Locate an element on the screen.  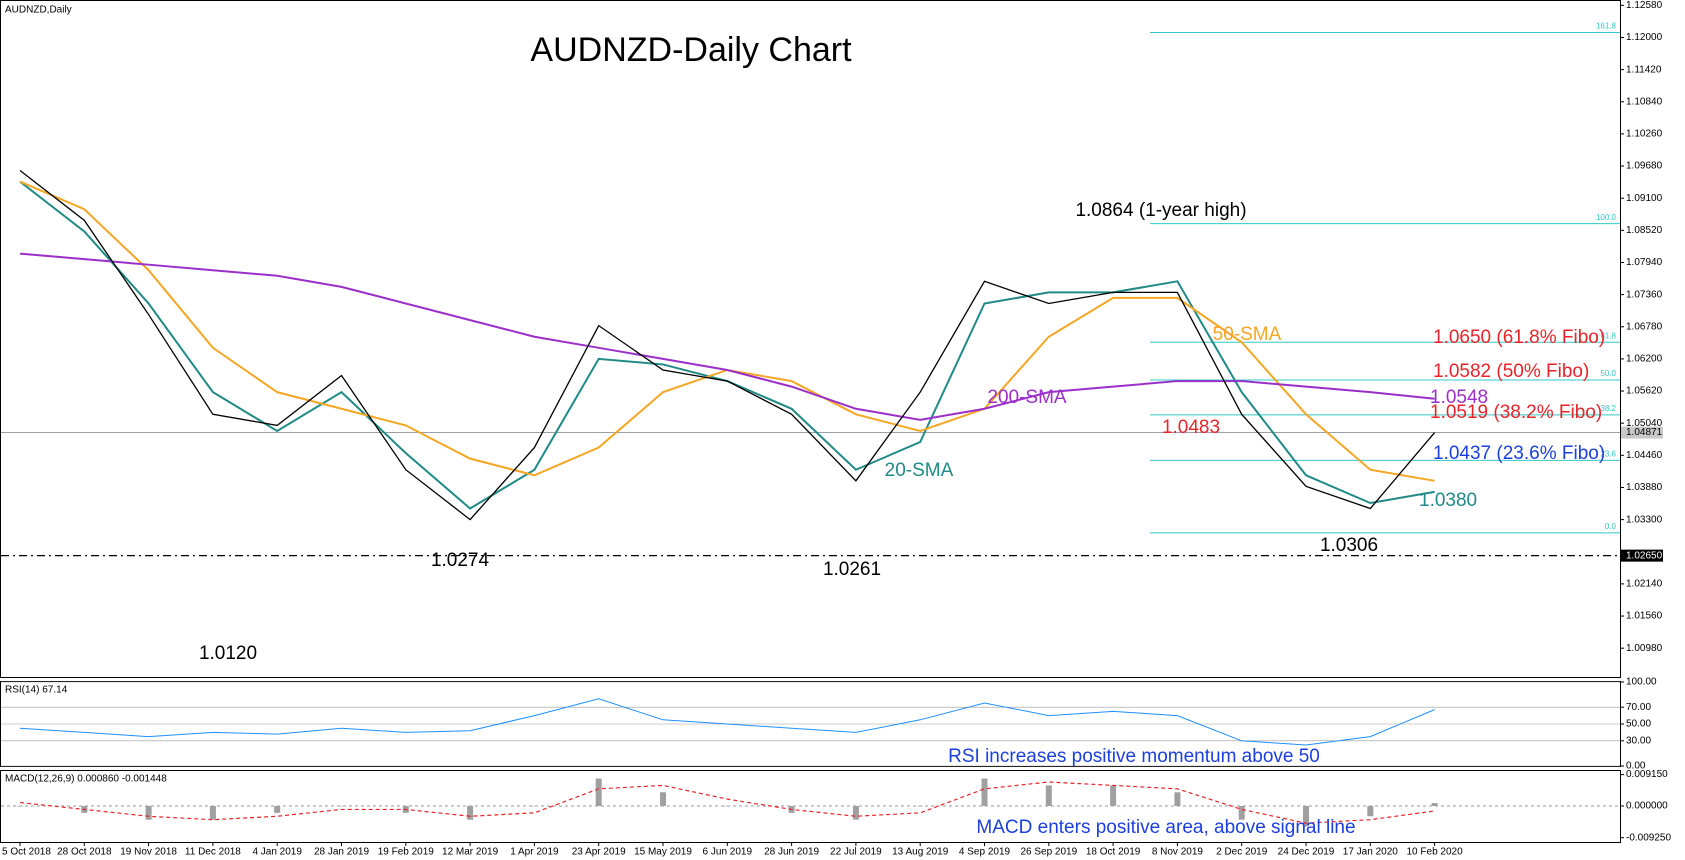
annotation: 1.0437 (23.6% Fibo) is located at coordinates (1519, 453).